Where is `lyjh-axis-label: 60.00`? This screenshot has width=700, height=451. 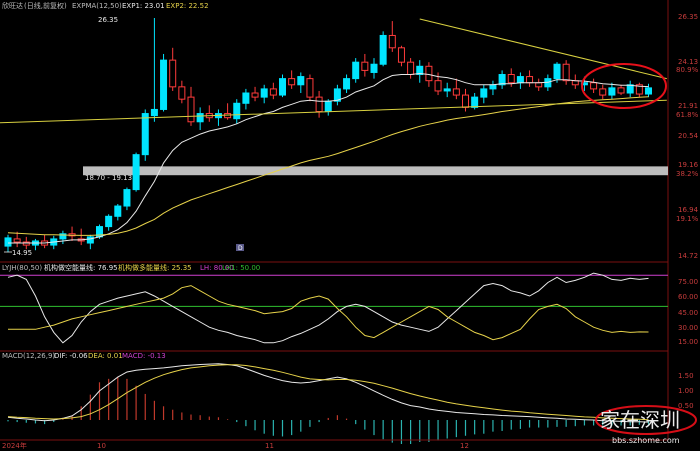
lyjh-axis-label: 60.00 is located at coordinates (688, 297).